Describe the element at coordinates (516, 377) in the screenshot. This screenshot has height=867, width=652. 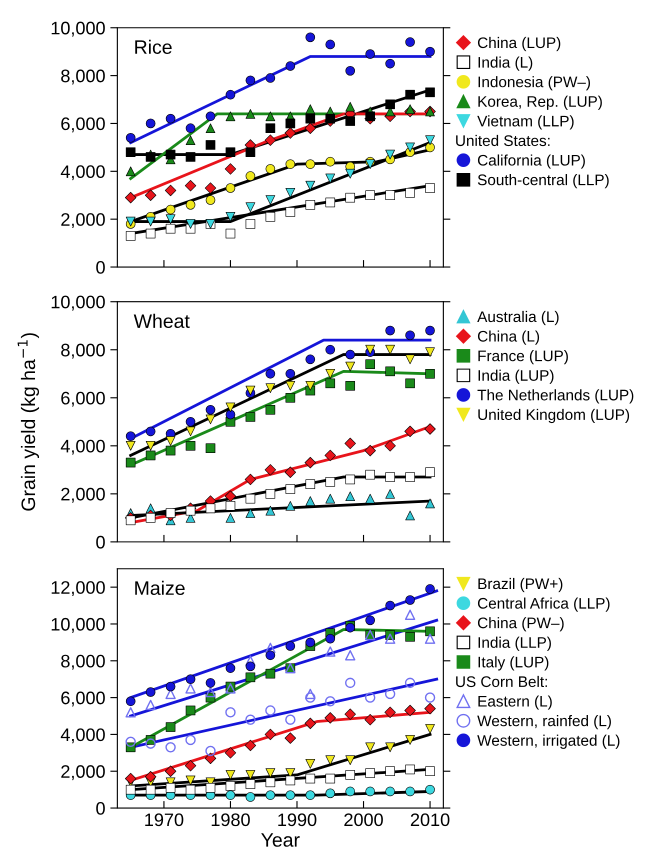
I see `legend-label: India (LUP)` at that location.